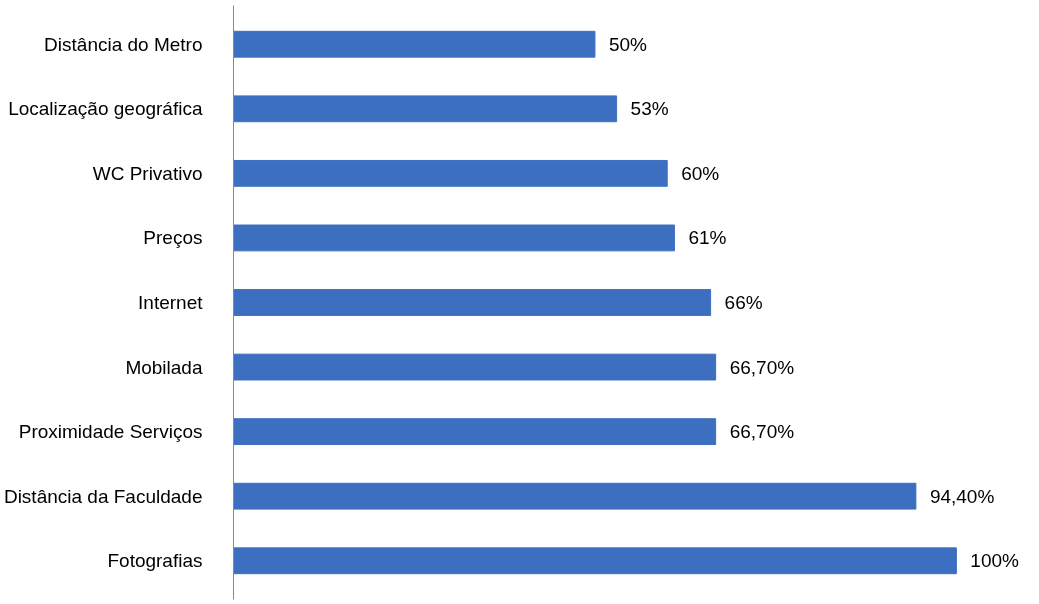 Image resolution: width=1039 pixels, height=604 pixels. What do you see at coordinates (103, 496) in the screenshot?
I see `y-tick-label: Distância da Faculdade` at bounding box center [103, 496].